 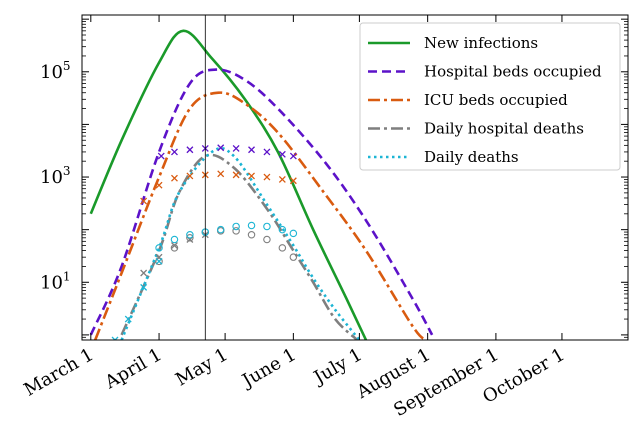 What do you see at coordinates (481, 43) in the screenshot?
I see `legend-label-0: New infections` at bounding box center [481, 43].